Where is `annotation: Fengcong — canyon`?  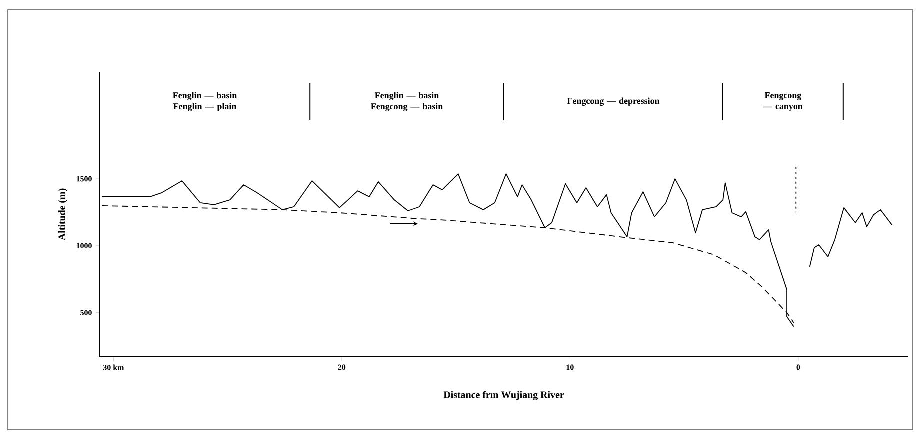
annotation: Fengcong — canyon is located at coordinates (783, 102).